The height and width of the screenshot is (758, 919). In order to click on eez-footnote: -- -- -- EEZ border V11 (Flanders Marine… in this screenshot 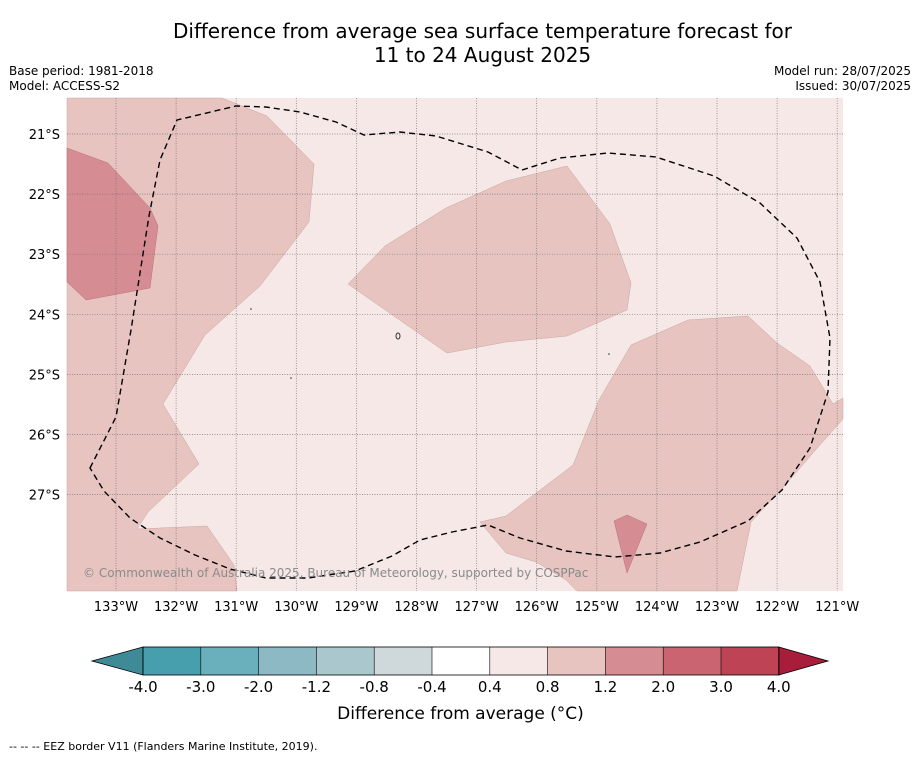, I will do `click(163, 746)`.